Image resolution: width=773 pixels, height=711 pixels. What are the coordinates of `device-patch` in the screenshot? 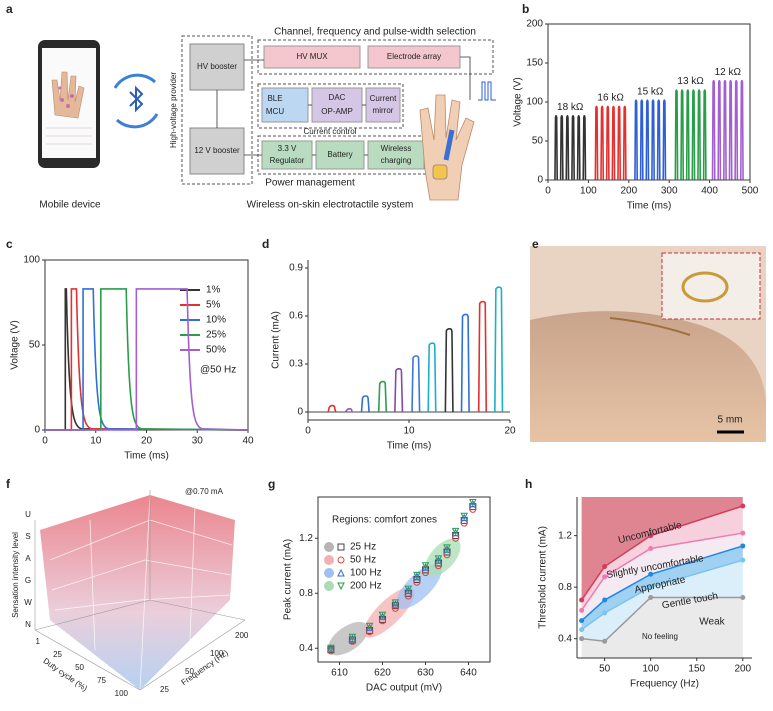 It's located at (440, 172).